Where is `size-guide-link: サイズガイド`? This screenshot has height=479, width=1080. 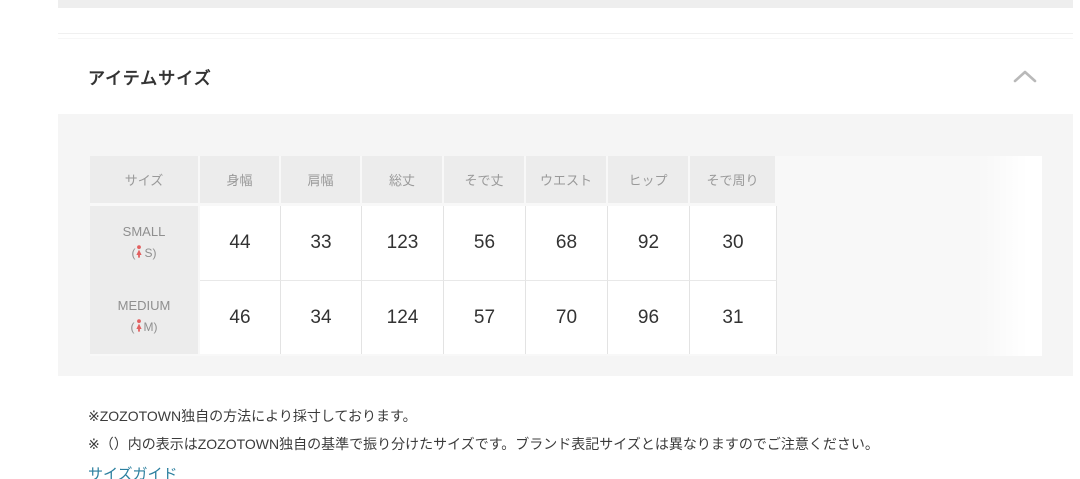
size-guide-link: サイズガイド is located at coordinates (133, 472).